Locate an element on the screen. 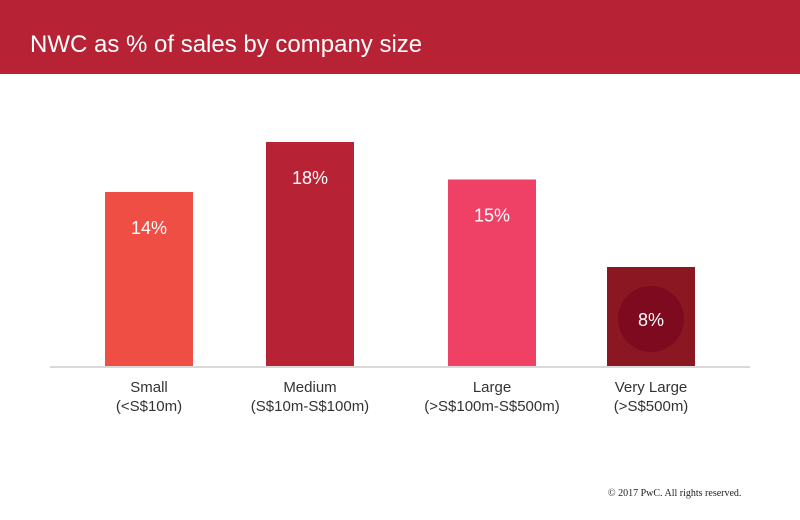 This screenshot has width=800, height=520. category-label-large-line1: Large is located at coordinates (492, 387).